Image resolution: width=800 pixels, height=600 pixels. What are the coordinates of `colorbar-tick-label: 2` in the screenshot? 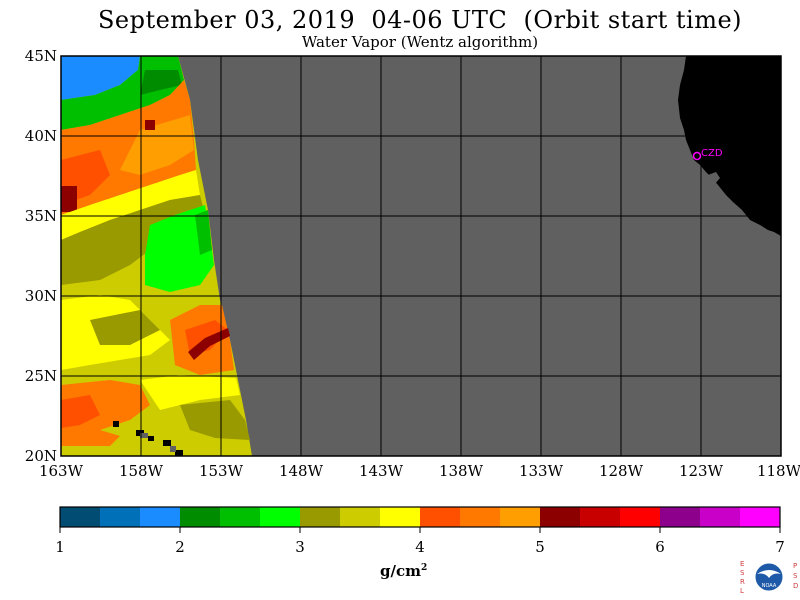 It's located at (180, 547).